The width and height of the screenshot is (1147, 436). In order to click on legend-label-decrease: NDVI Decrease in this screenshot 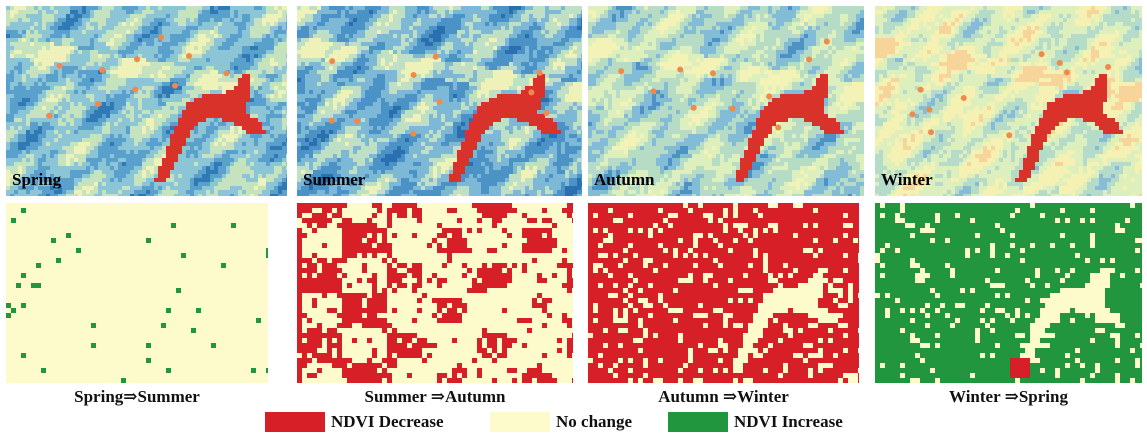, I will do `click(387, 421)`.